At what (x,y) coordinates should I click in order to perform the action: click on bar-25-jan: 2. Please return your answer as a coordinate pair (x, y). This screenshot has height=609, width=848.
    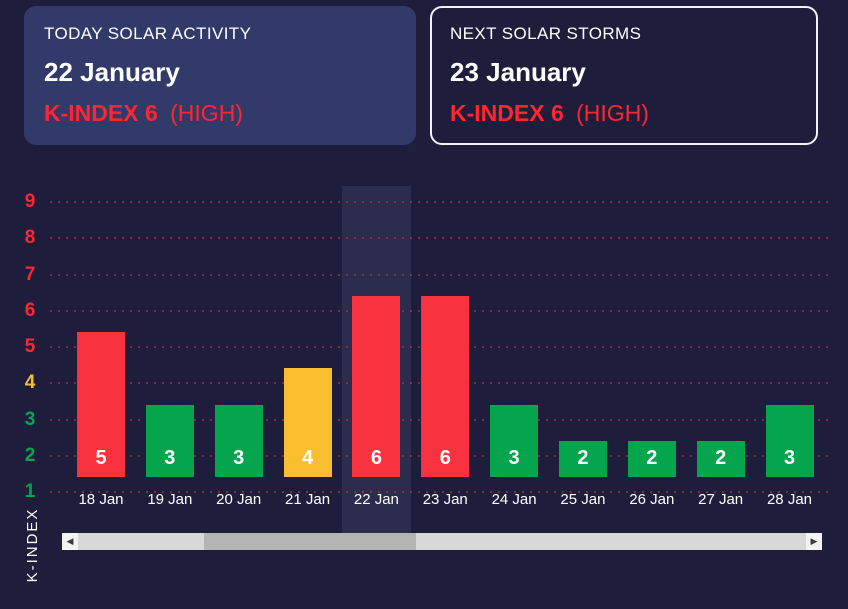
    Looking at the image, I should click on (582, 458).